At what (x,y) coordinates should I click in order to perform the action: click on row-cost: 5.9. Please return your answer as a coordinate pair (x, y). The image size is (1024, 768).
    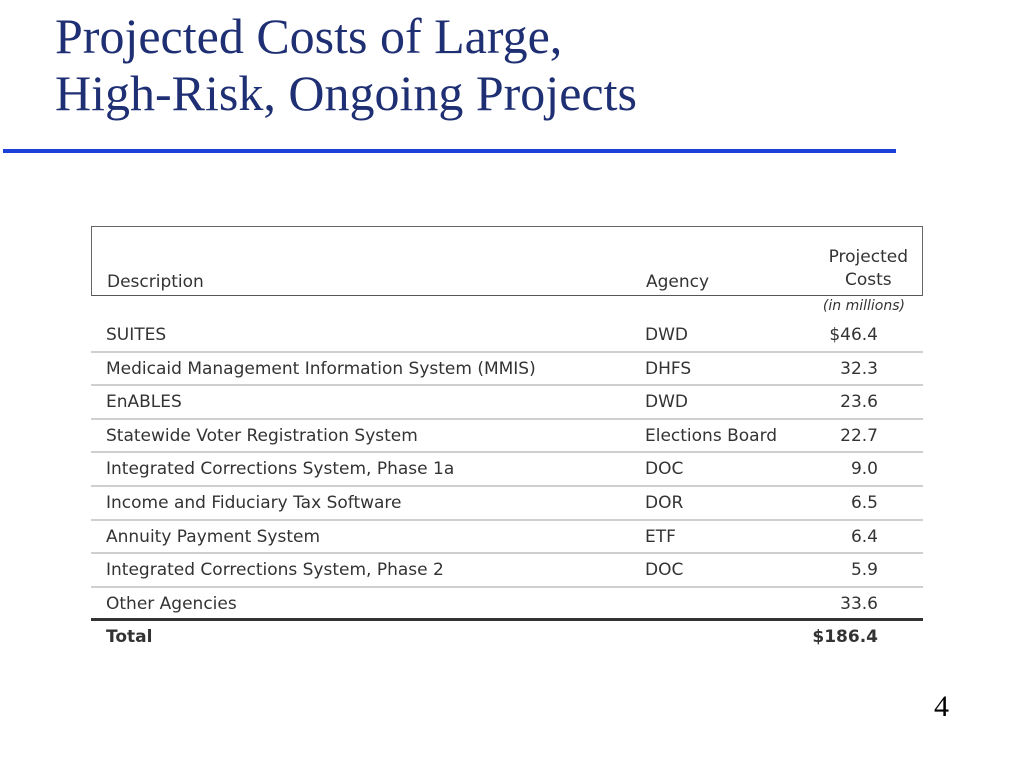
    Looking at the image, I should click on (864, 570).